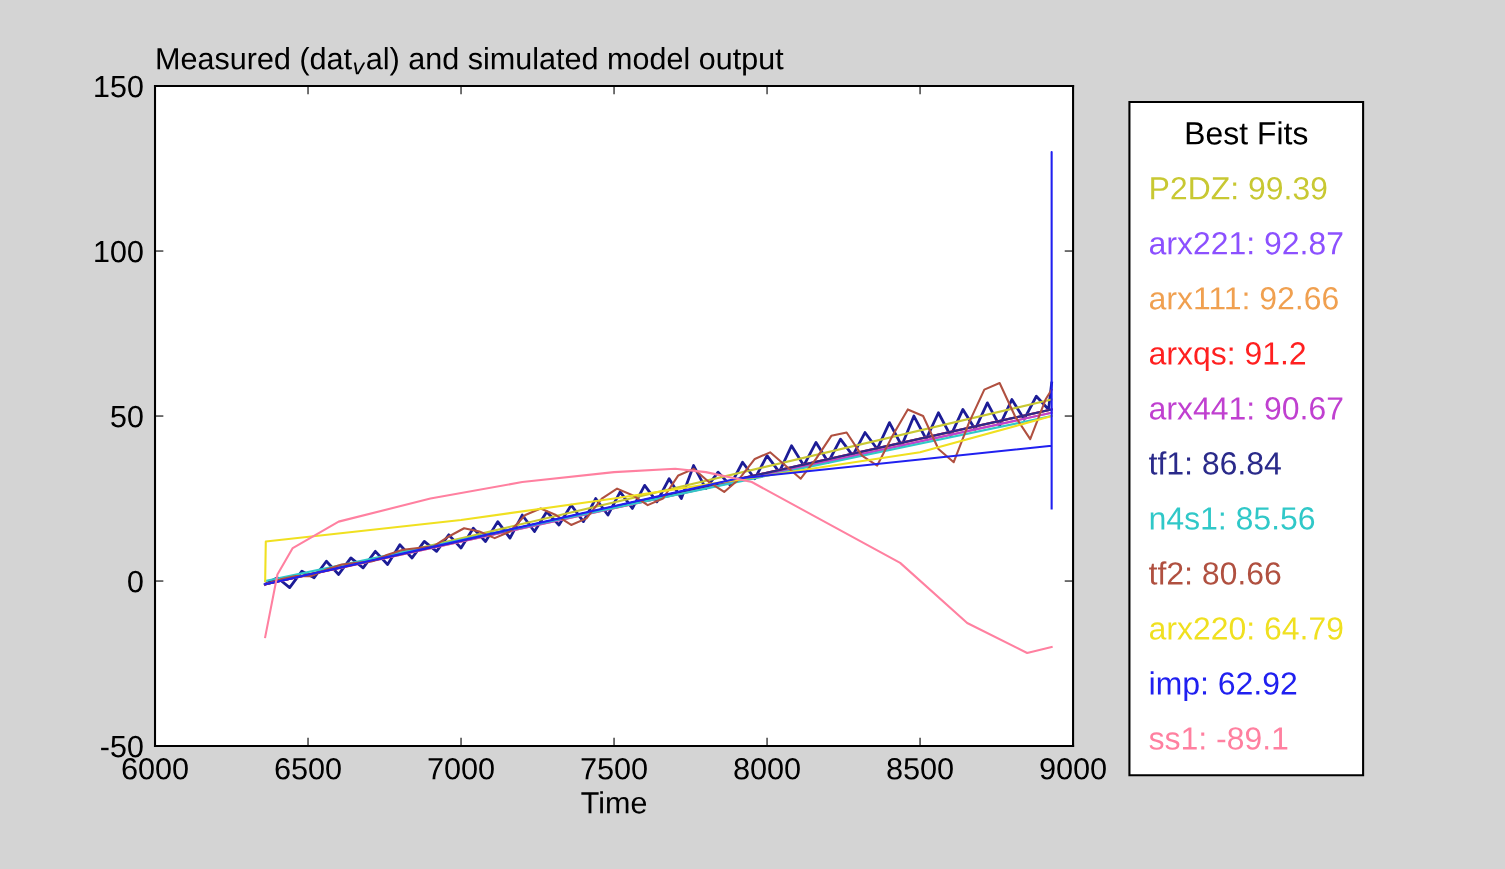  Describe the element at coordinates (1073, 768) in the screenshot. I see `x-tick-label: 9000` at that location.